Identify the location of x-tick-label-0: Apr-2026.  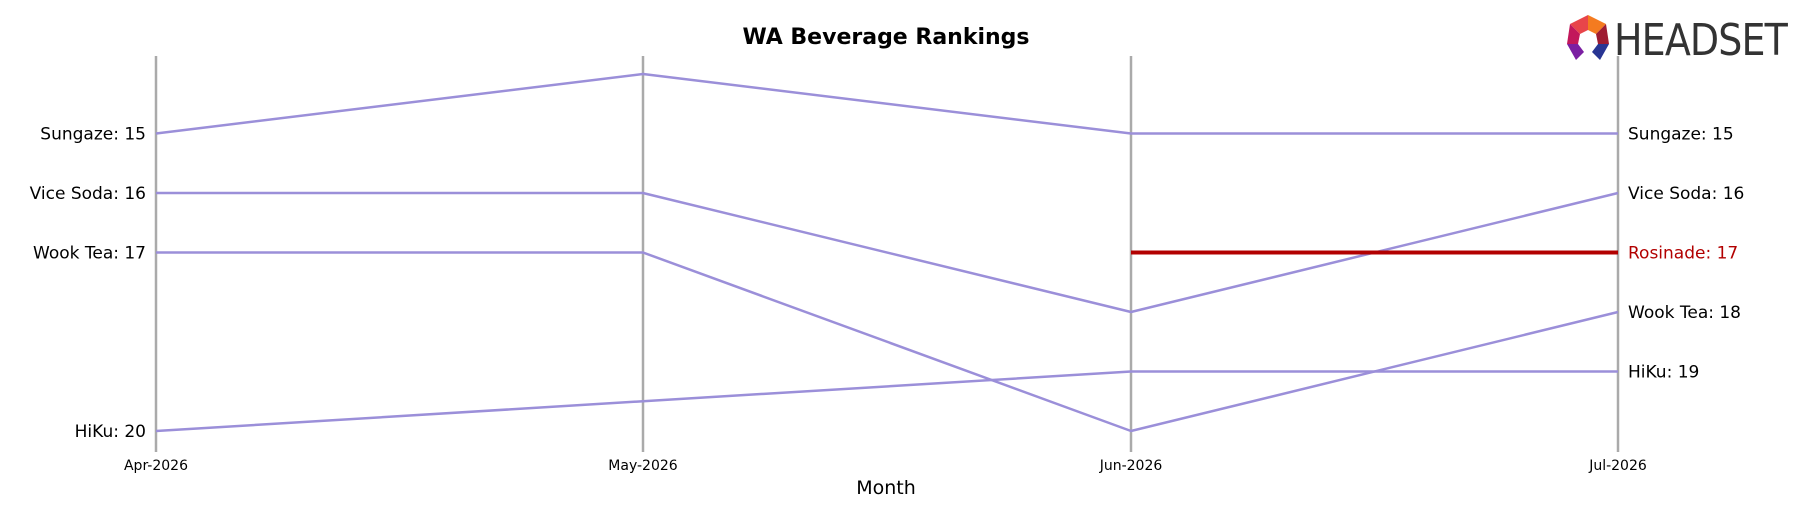
(156, 466).